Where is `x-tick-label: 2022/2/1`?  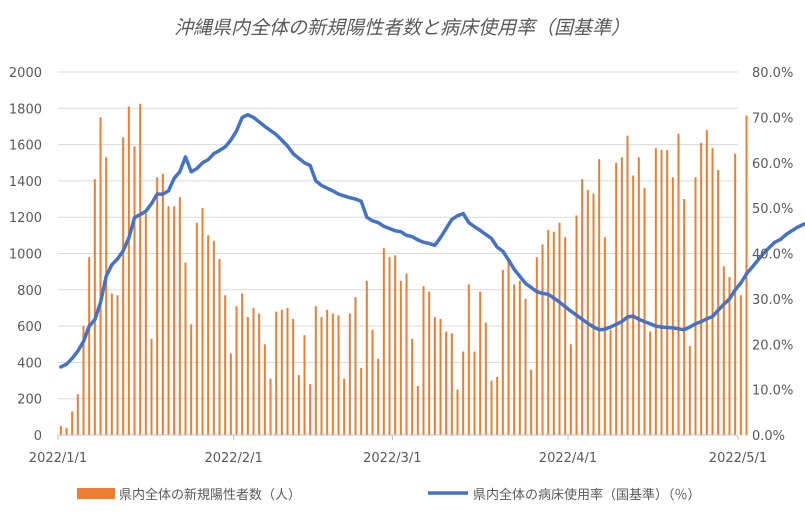
x-tick-label: 2022/2/1 is located at coordinates (233, 458).